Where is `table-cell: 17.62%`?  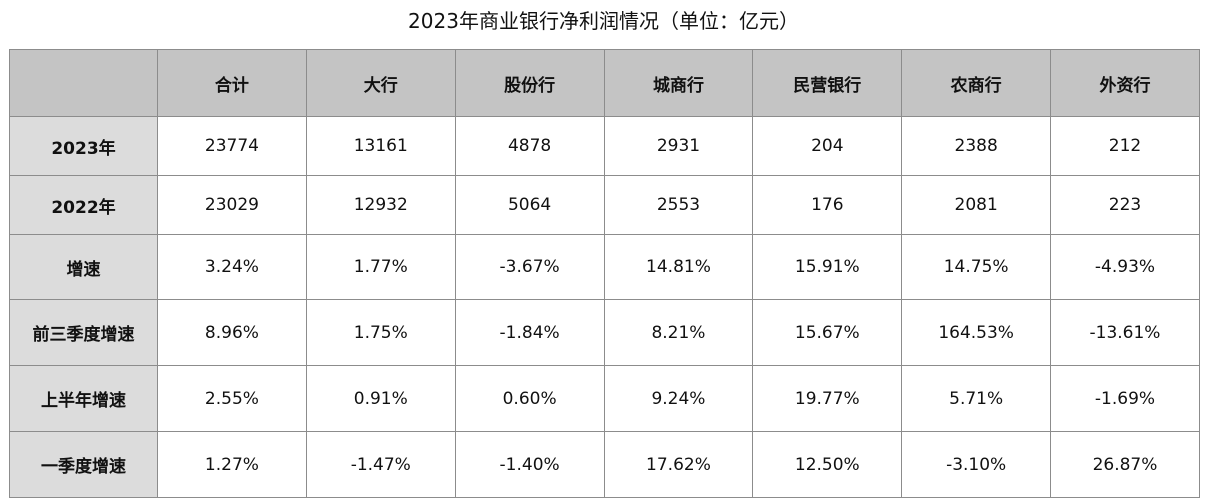 table-cell: 17.62% is located at coordinates (678, 464).